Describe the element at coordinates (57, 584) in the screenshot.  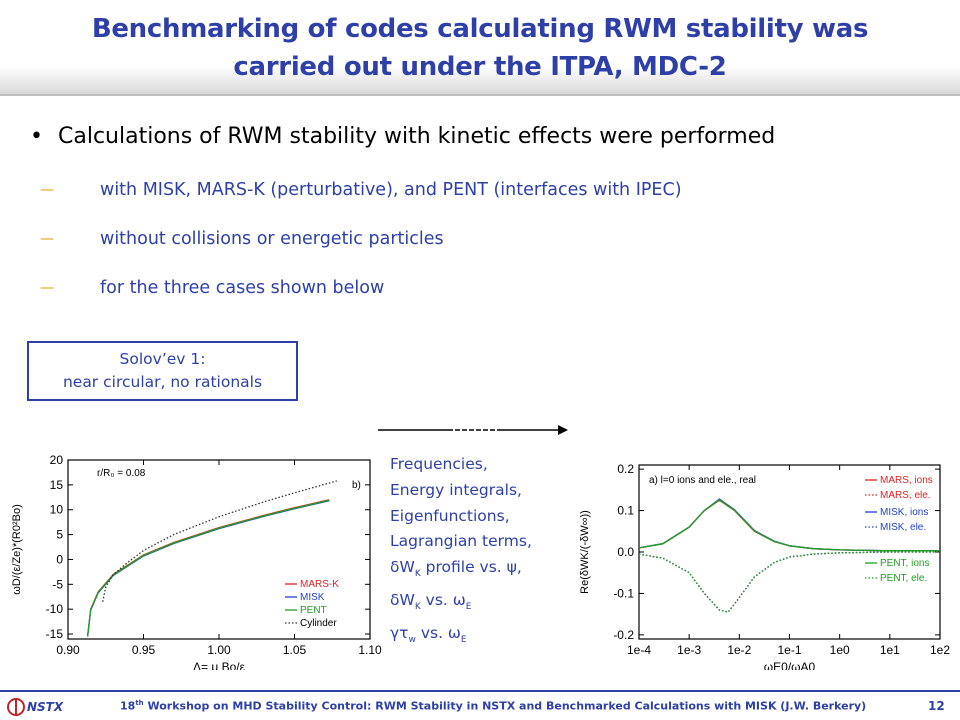
I see `y-tick-label: -5` at that location.